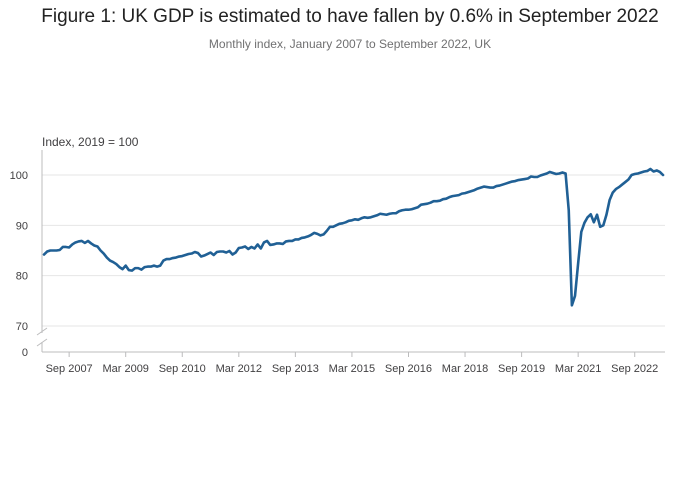 Image resolution: width=700 pixels, height=502 pixels. What do you see at coordinates (22, 277) in the screenshot?
I see `y-tick-label: 80` at bounding box center [22, 277].